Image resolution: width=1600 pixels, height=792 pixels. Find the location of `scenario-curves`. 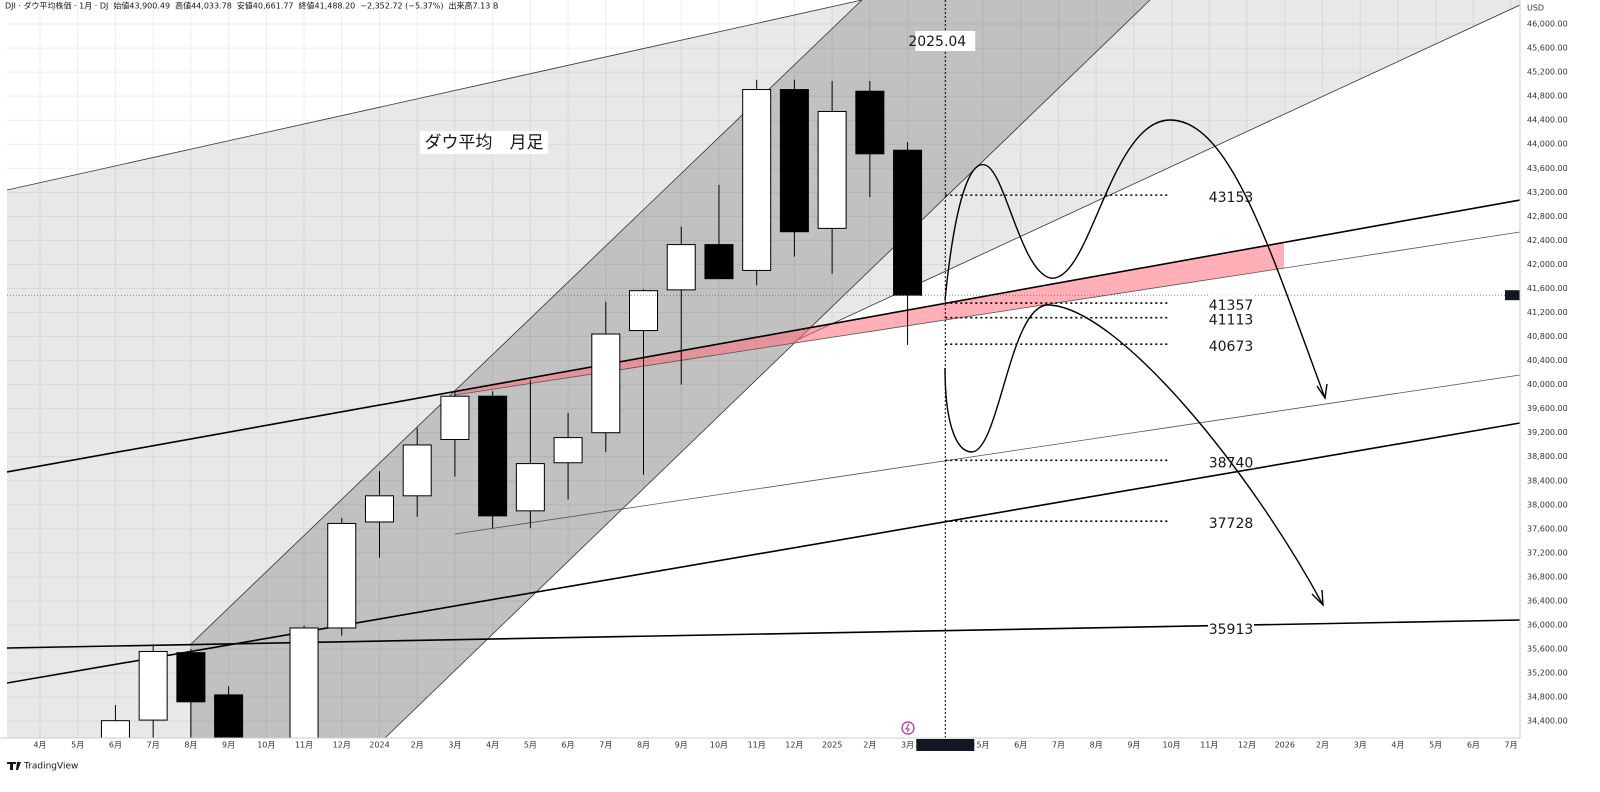

scenario-curves is located at coordinates (1136, 363).